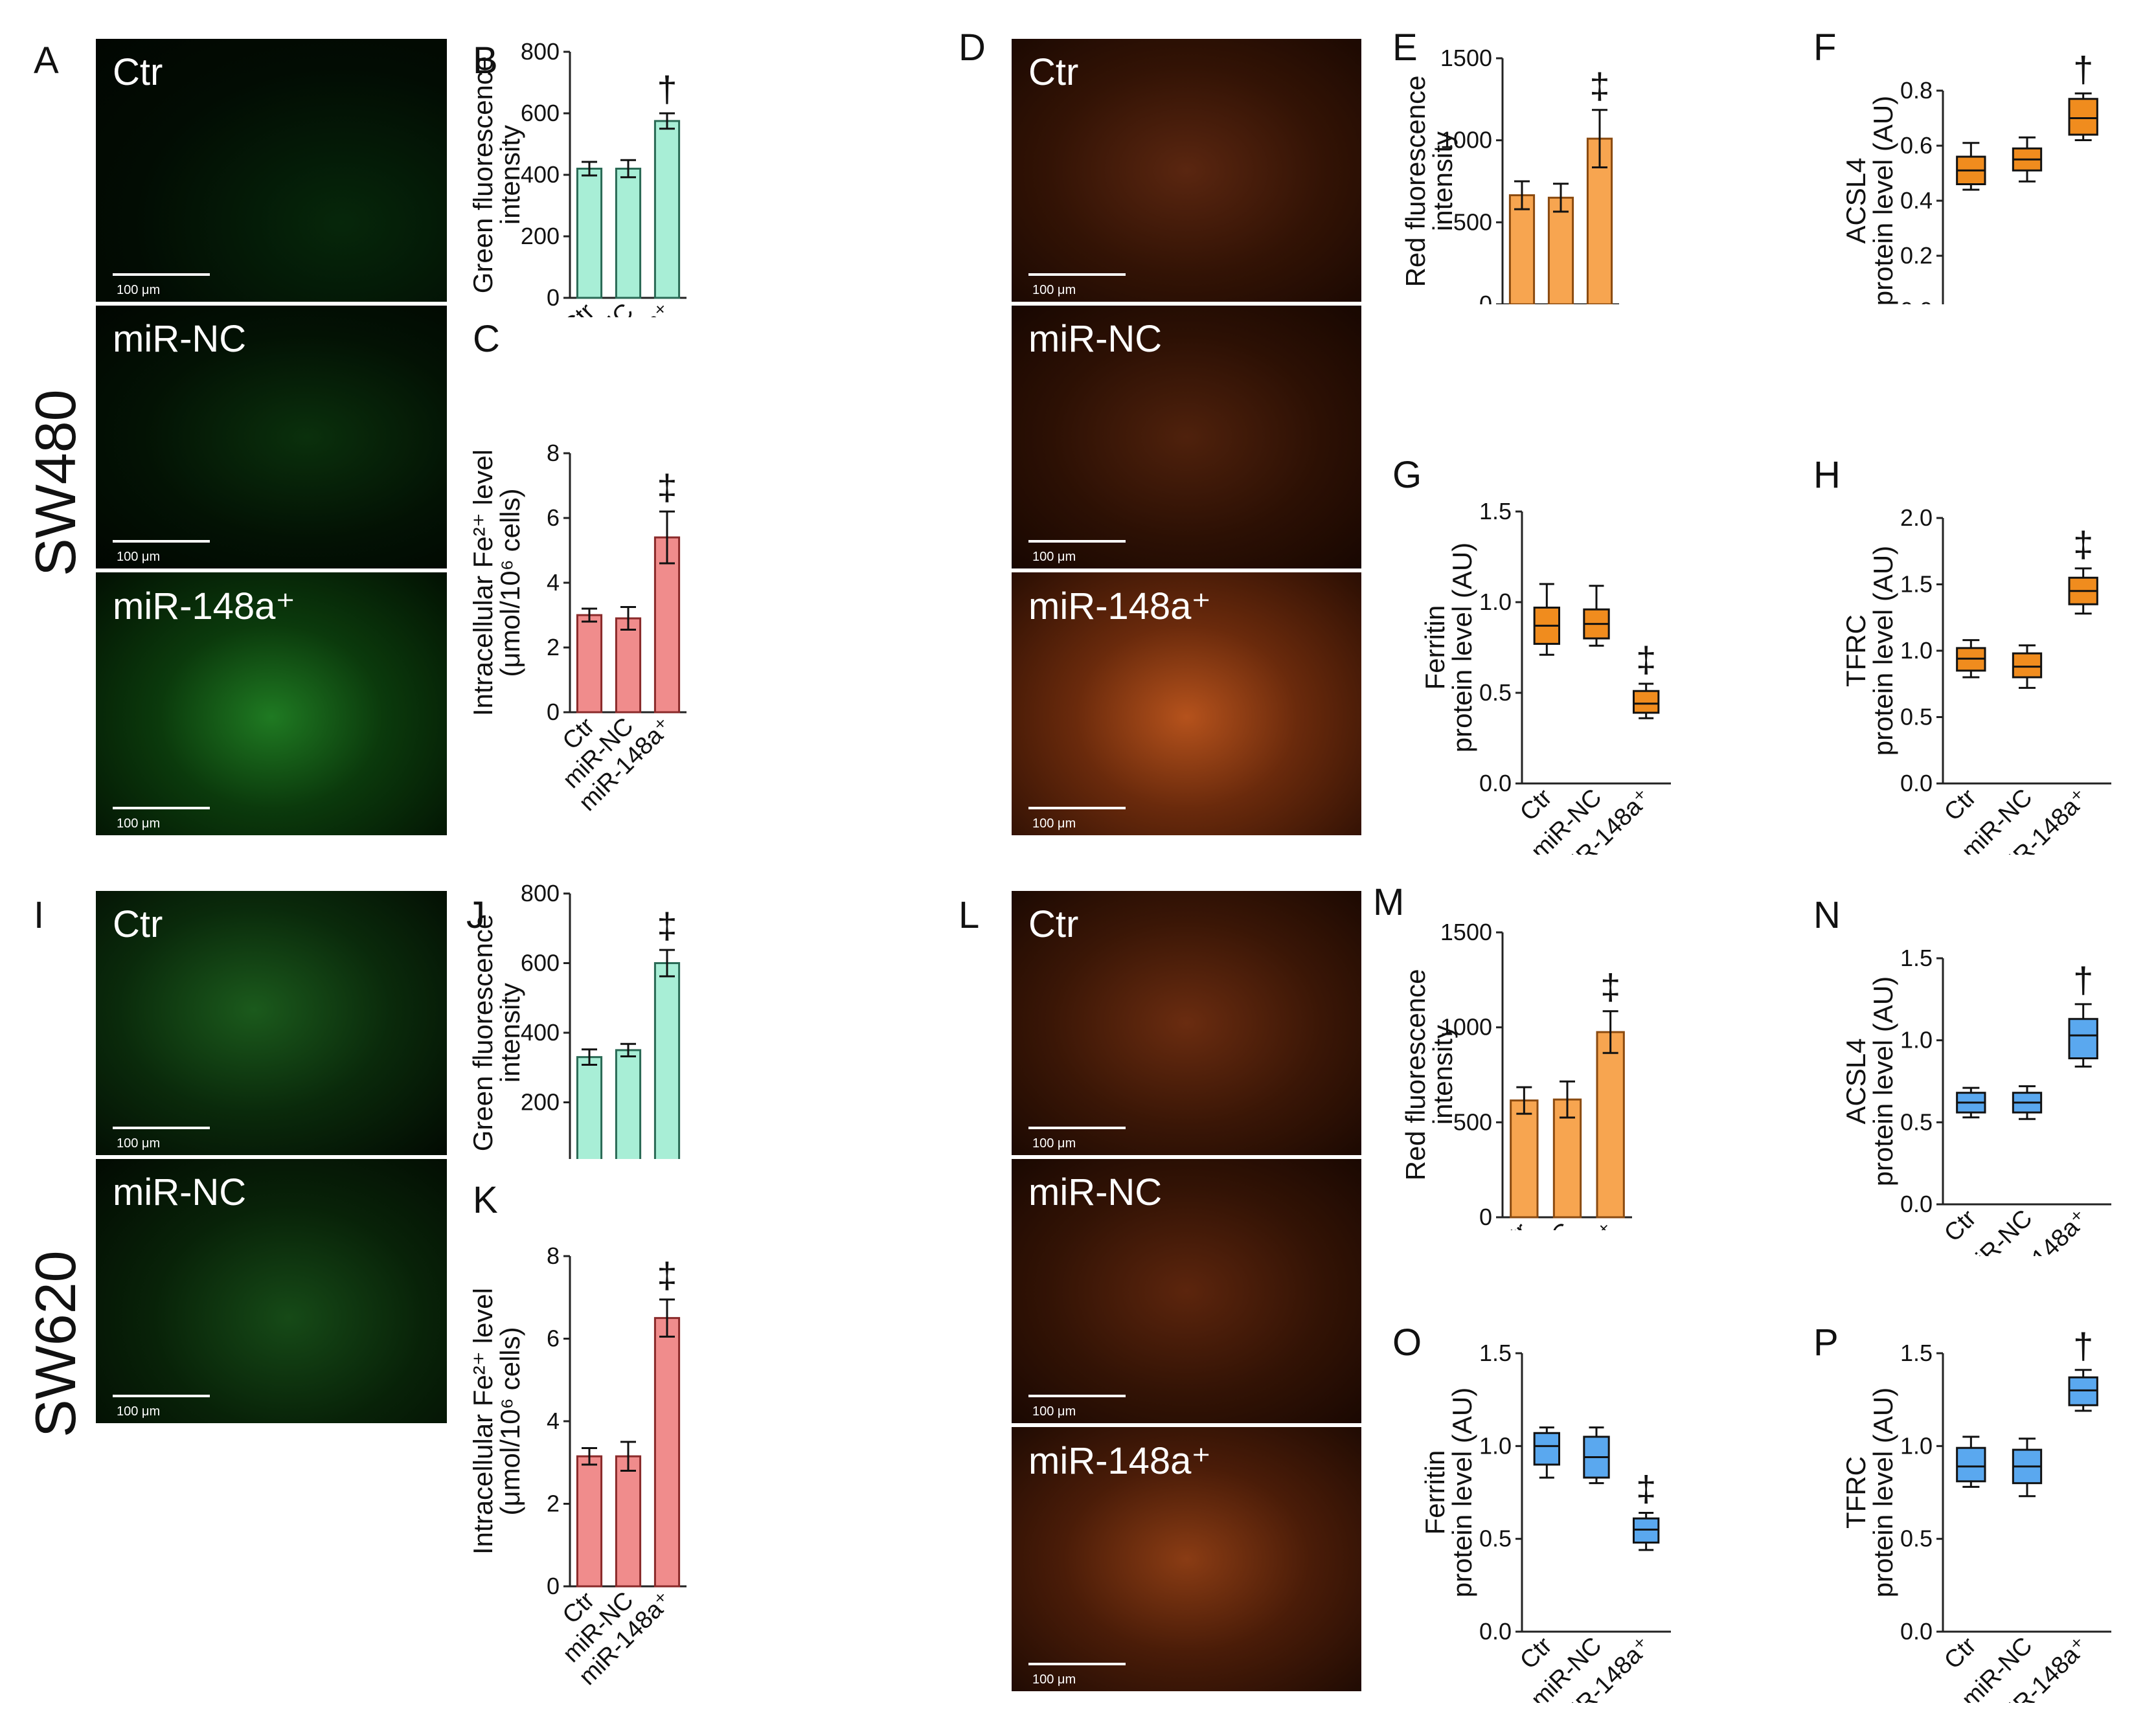 The image size is (2156, 1710). What do you see at coordinates (1186, 1023) in the screenshot?
I see `micrograph-sw620-red-ctr: Ctr 100 μm` at bounding box center [1186, 1023].